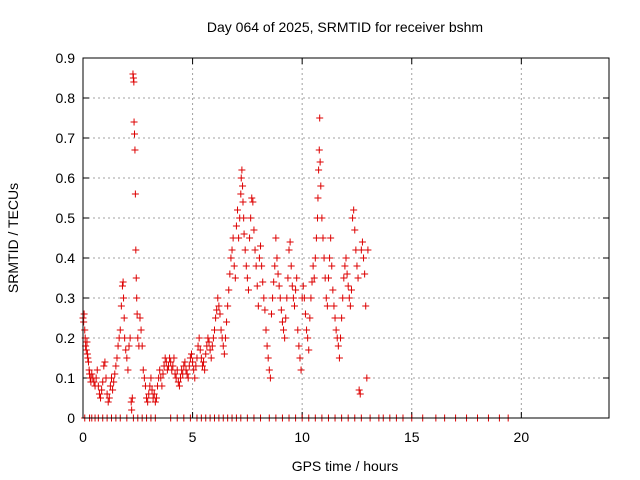 This screenshot has width=640, height=480. Describe the element at coordinates (302, 437) in the screenshot. I see `x-tick-label: 10` at that location.